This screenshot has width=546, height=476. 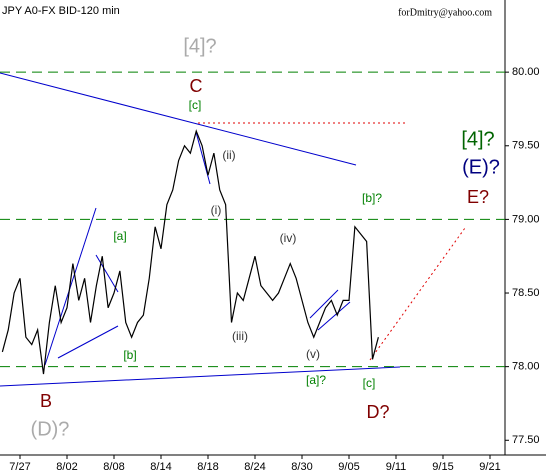 I want to click on wave-label: (D)?, so click(x=50, y=429).